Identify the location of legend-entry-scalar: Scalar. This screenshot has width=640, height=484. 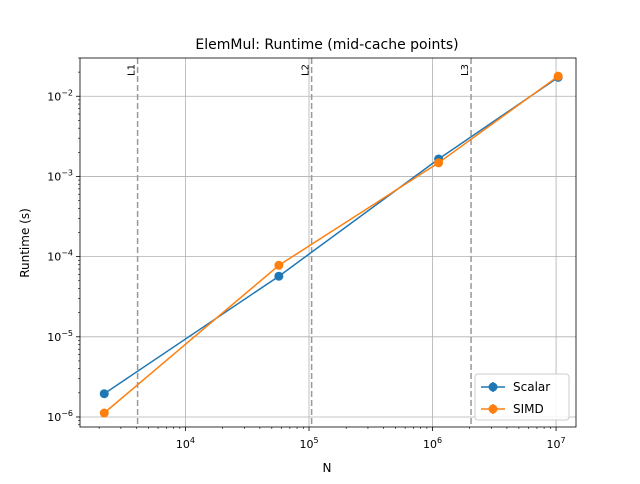
(515, 387).